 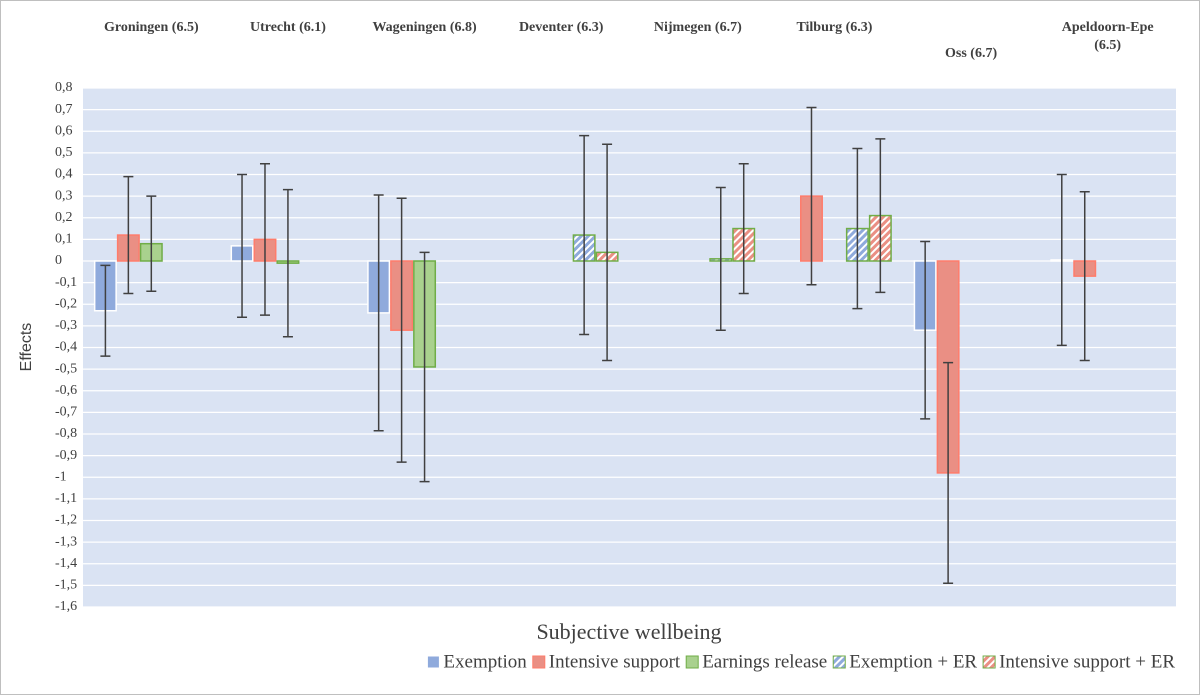 What do you see at coordinates (66, 455) in the screenshot?
I see `y-tick-label: -0,9` at bounding box center [66, 455].